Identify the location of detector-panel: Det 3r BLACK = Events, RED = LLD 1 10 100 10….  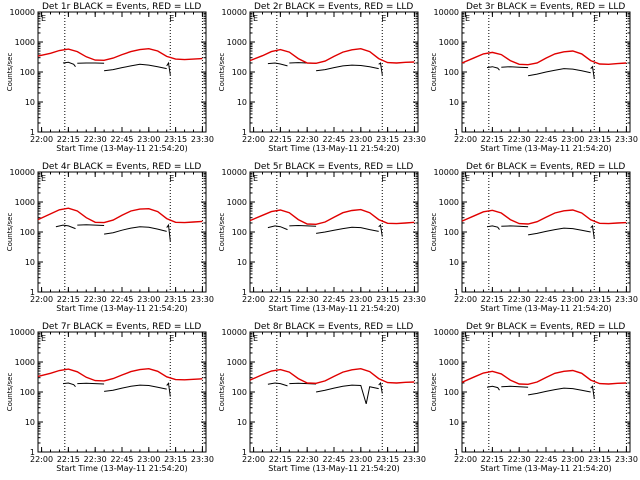
(534, 77).